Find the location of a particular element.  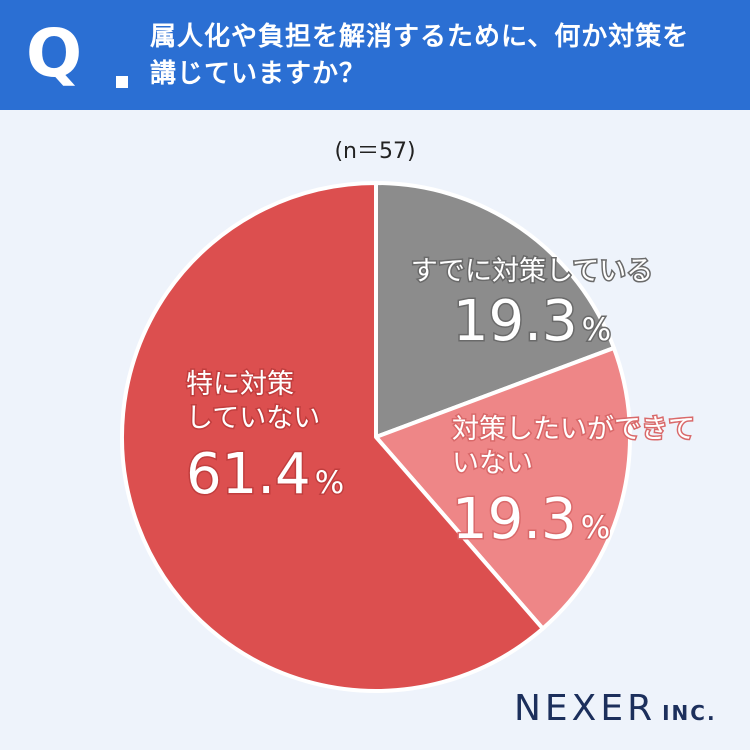

slice-name-3-line-2: していない is located at coordinates (253, 418).